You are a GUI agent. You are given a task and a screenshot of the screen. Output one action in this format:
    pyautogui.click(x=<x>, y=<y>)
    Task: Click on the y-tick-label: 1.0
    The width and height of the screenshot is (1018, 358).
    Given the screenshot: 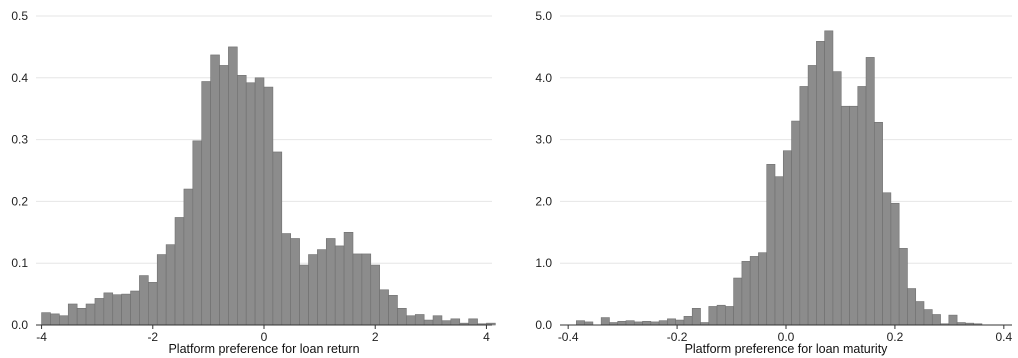 What is the action you would take?
    pyautogui.click(x=543, y=263)
    